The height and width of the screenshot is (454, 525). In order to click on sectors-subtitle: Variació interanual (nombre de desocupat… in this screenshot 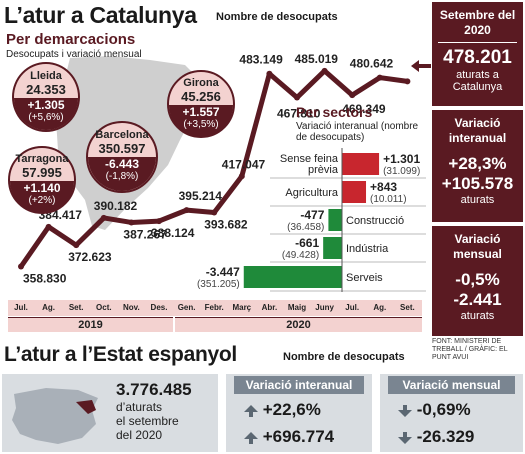, I will do `click(357, 132)`.